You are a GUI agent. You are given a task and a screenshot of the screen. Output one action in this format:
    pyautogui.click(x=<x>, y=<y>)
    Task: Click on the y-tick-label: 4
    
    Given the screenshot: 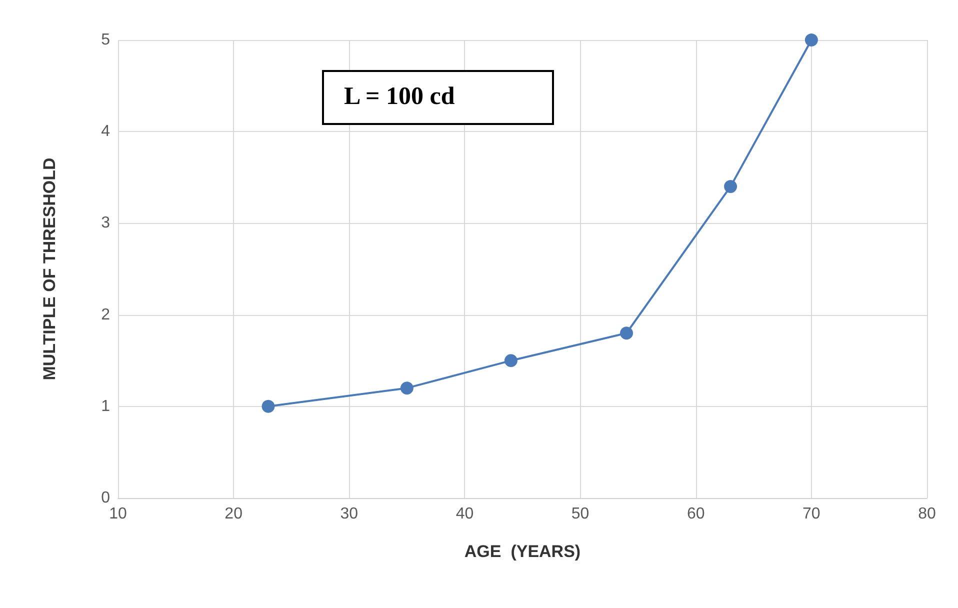 What is the action you would take?
    pyautogui.click(x=105, y=131)
    